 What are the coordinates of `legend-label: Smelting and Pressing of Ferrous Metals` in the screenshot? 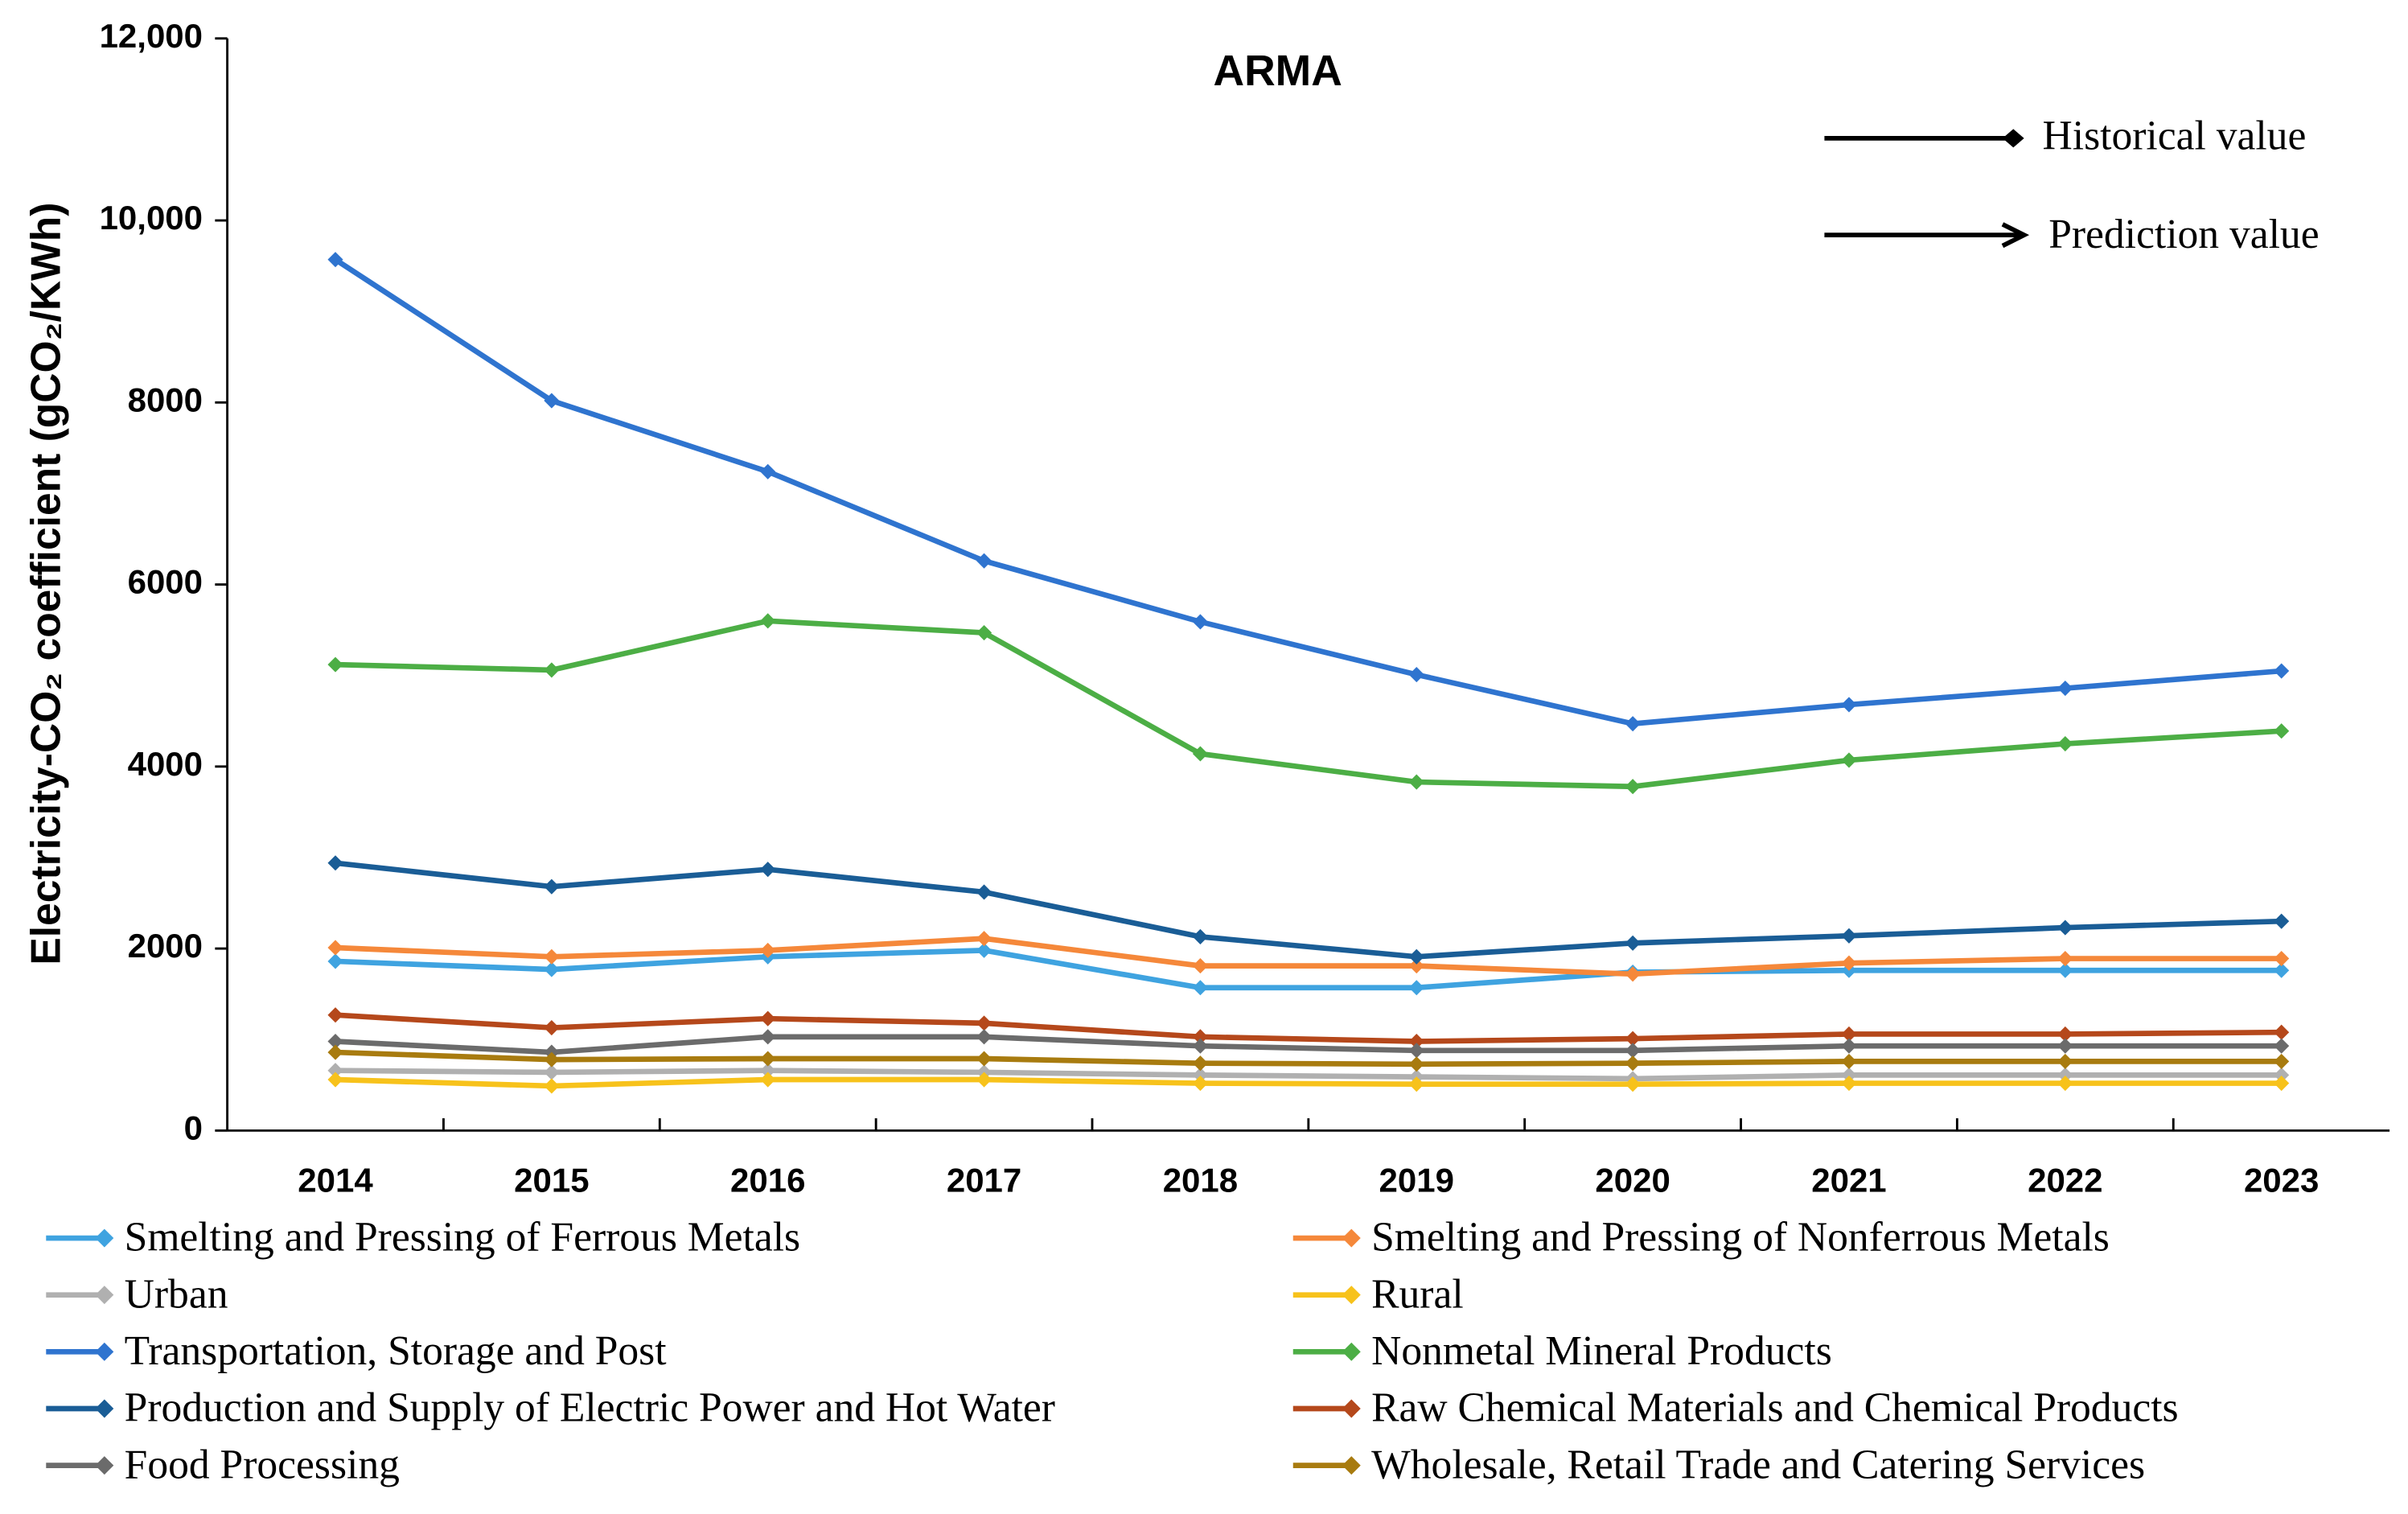 It's located at (462, 1238).